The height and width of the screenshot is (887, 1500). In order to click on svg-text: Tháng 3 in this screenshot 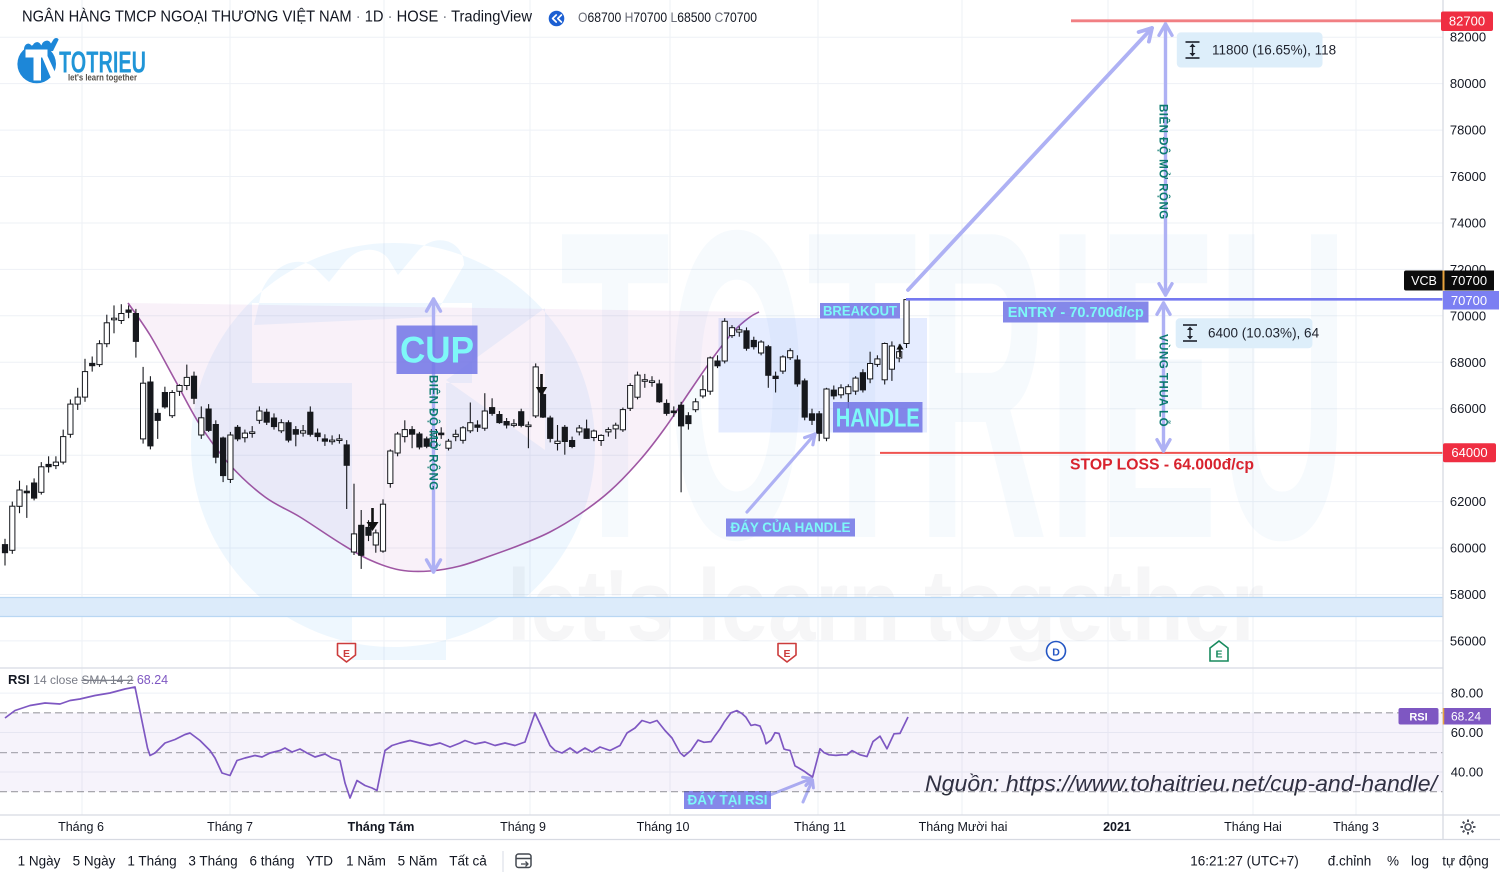, I will do `click(1356, 827)`.